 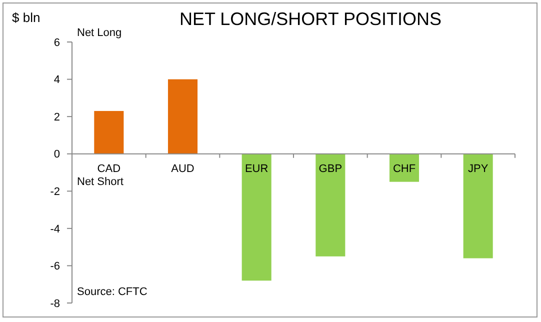 What do you see at coordinates (330, 168) in the screenshot?
I see `x-tick-label: GBP` at bounding box center [330, 168].